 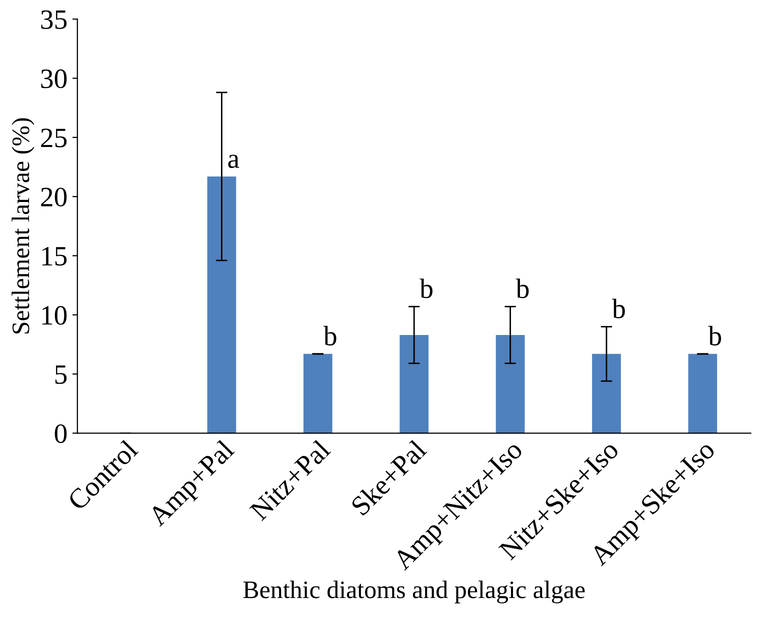 I want to click on y-tick-label: 30, so click(x=54, y=78).